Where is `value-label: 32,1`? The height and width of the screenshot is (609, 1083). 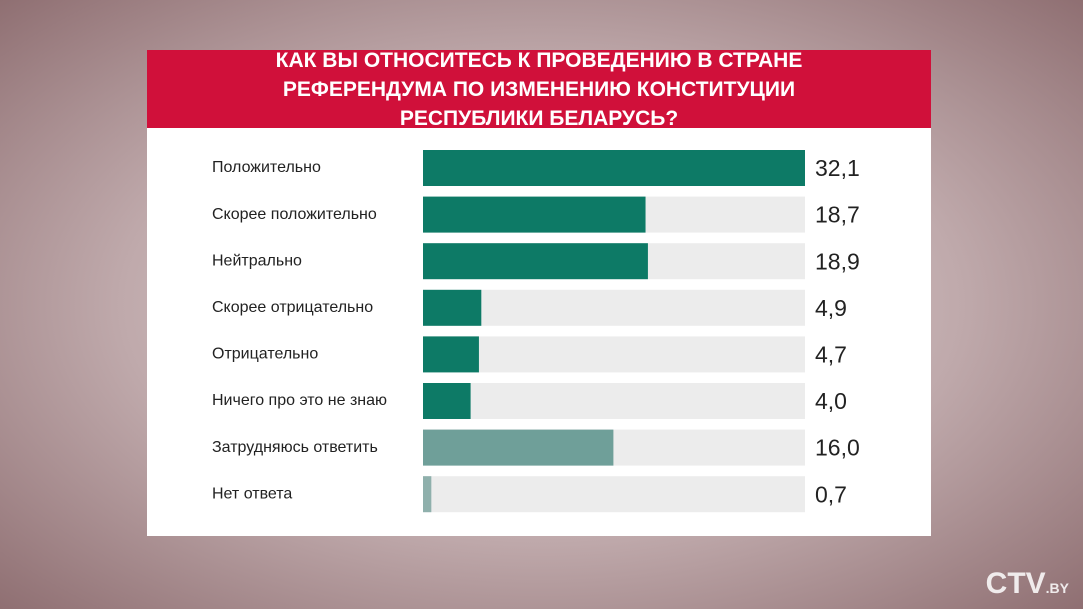 value-label: 32,1 is located at coordinates (837, 168).